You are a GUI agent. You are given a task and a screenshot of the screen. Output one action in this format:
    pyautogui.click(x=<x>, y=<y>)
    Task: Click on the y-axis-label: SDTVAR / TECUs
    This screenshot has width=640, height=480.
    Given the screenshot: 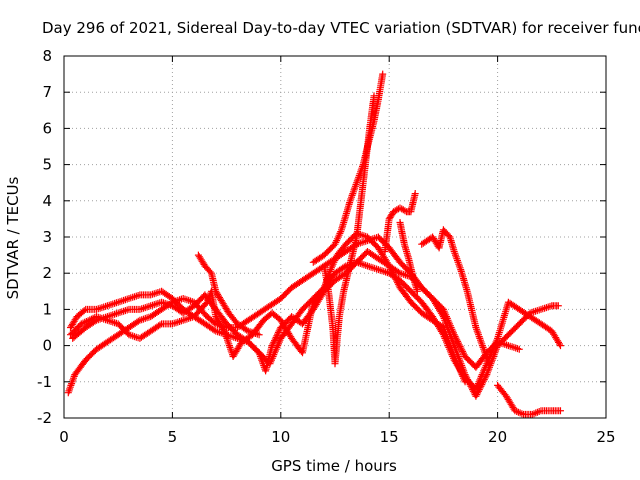 What is the action you would take?
    pyautogui.click(x=13, y=237)
    